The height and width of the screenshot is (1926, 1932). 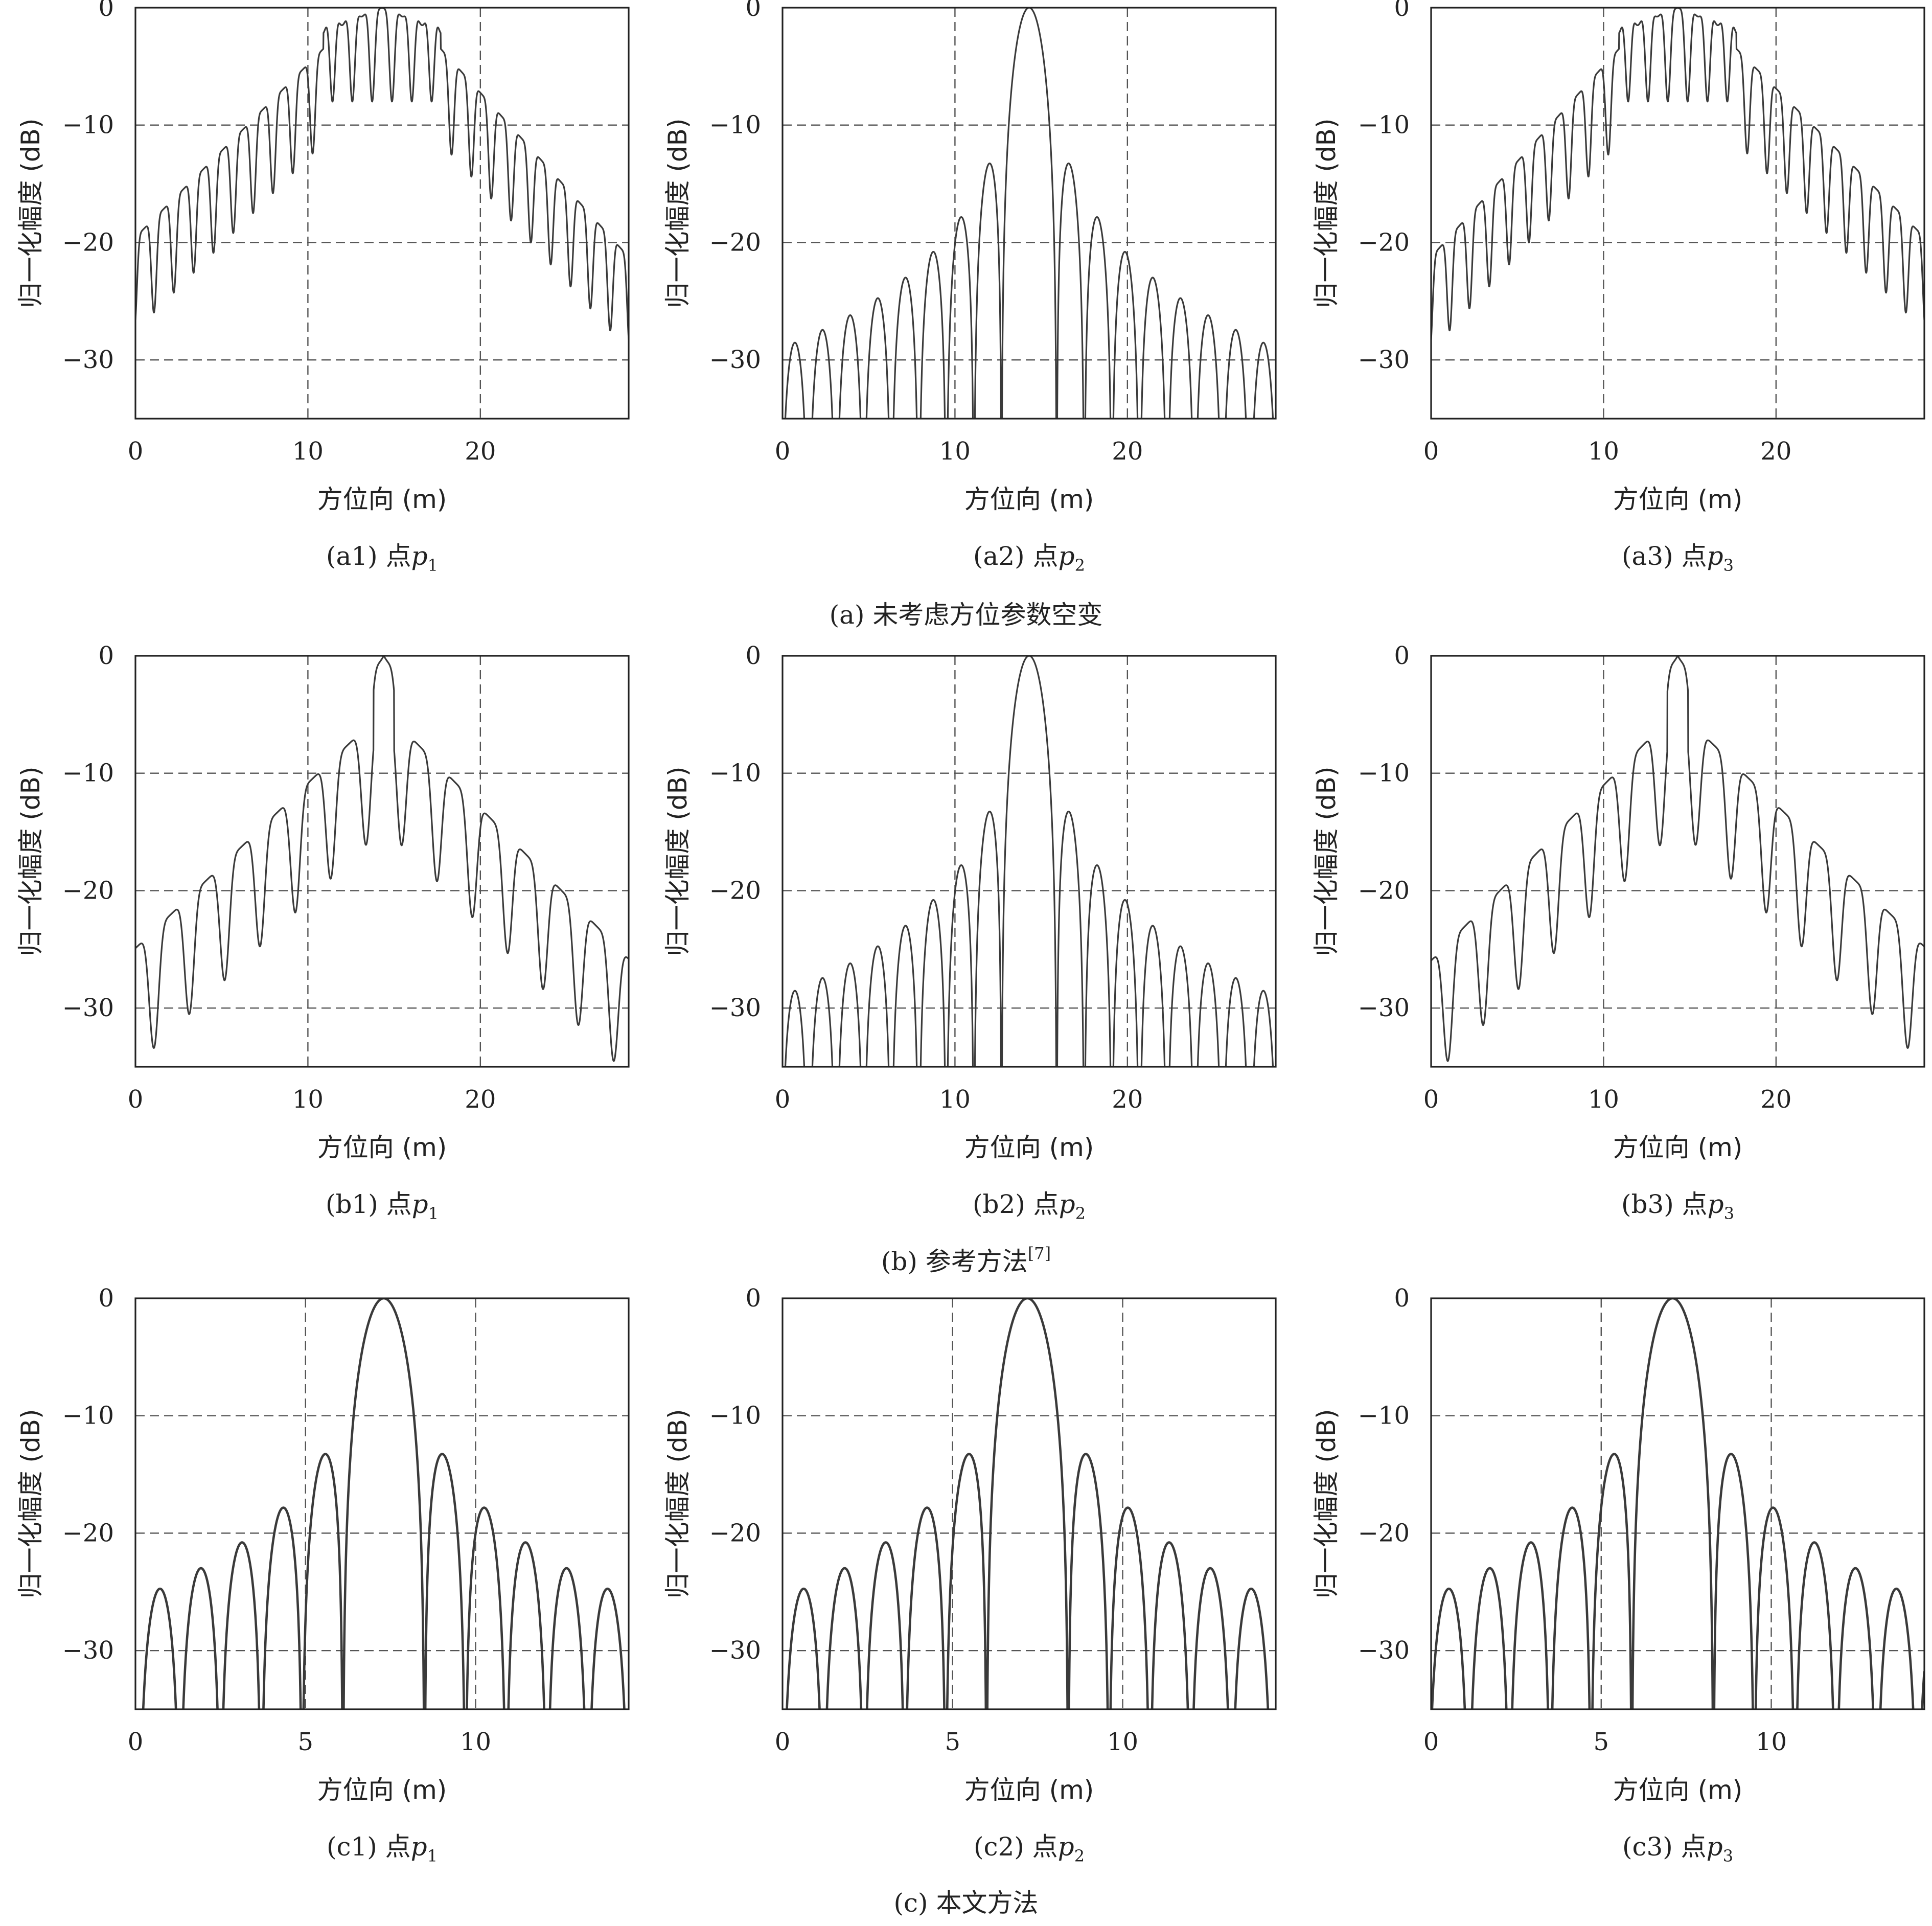 I want to click on group-caption: (b) 参考方法[7], so click(x=966, y=1260).